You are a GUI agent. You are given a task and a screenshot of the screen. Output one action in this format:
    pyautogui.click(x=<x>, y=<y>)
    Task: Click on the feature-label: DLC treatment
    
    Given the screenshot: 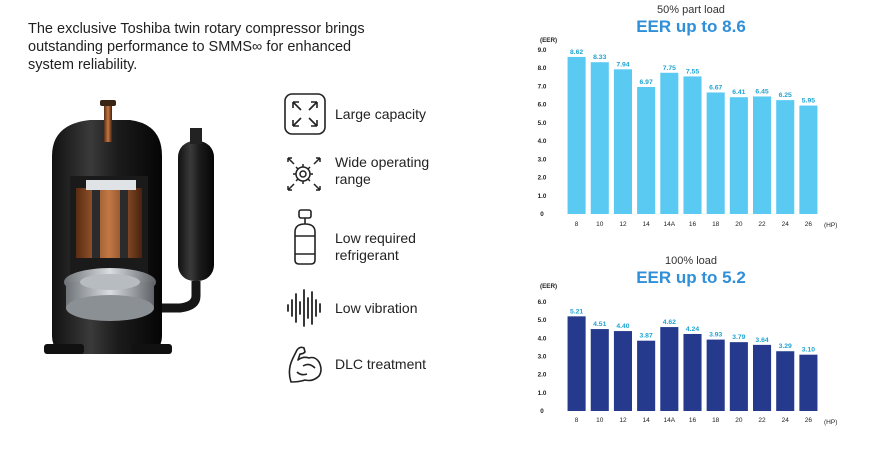 What is the action you would take?
    pyautogui.click(x=381, y=364)
    